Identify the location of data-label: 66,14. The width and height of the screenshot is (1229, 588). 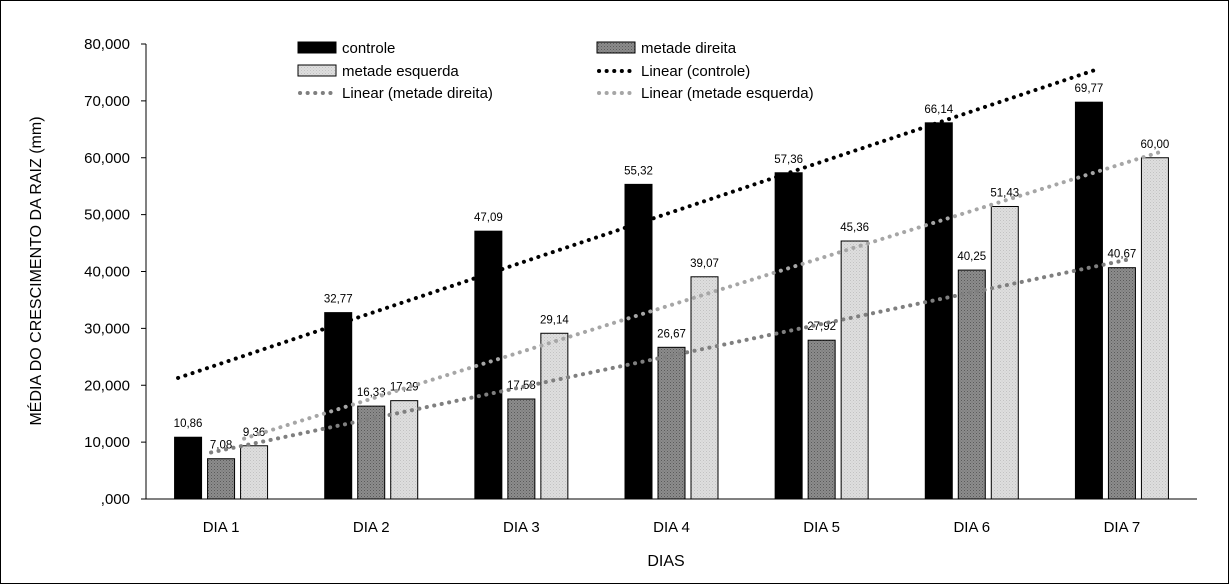
(938, 110).